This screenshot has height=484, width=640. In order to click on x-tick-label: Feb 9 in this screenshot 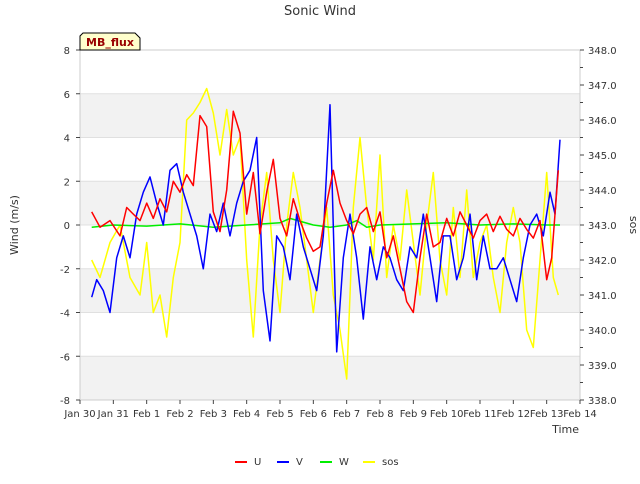, I will do `click(413, 414)`.